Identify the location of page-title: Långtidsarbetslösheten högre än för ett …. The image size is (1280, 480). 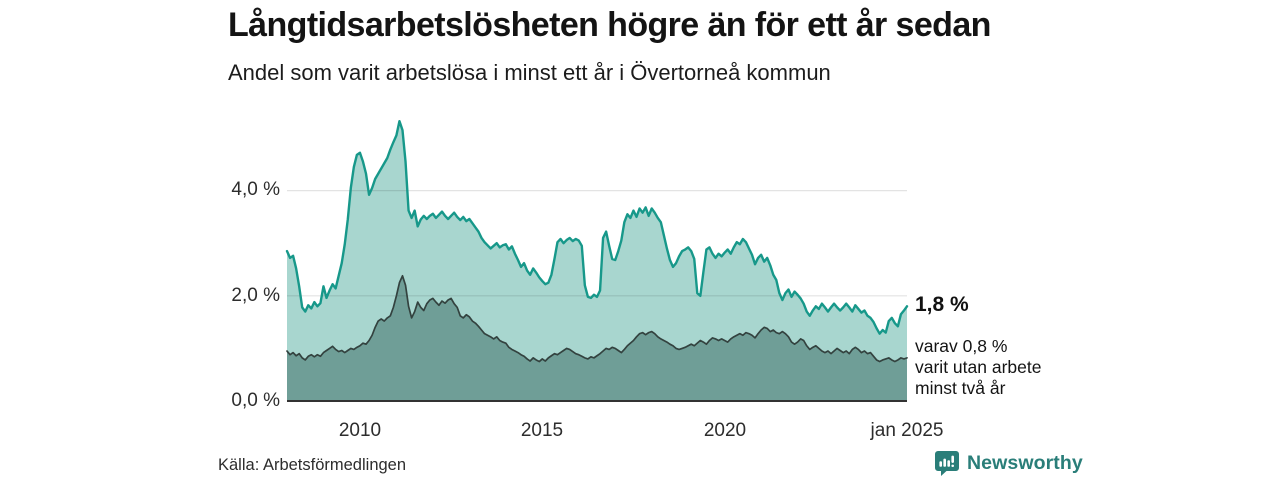
(609, 25).